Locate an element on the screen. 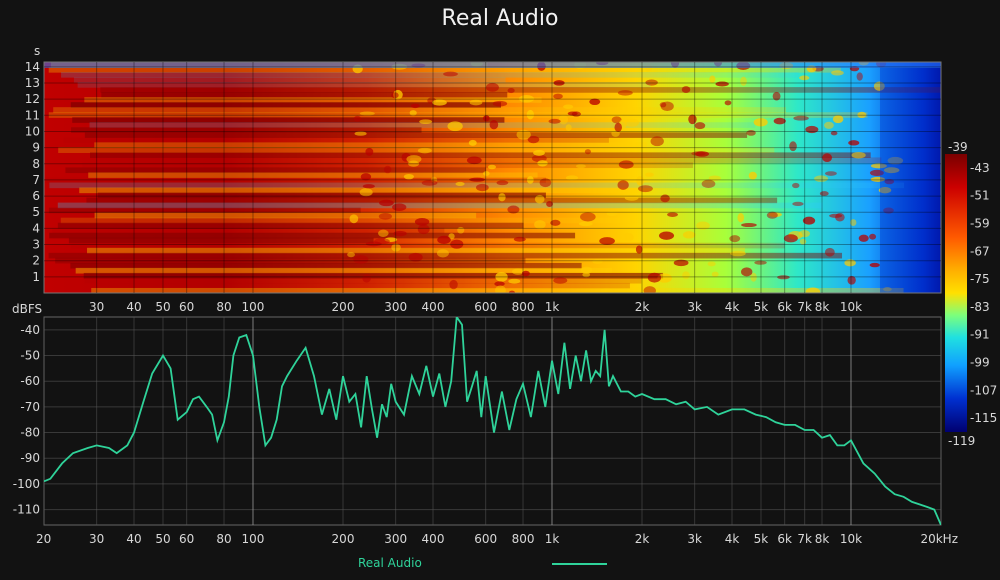  spectrogram-top-edge is located at coordinates (492, 65).